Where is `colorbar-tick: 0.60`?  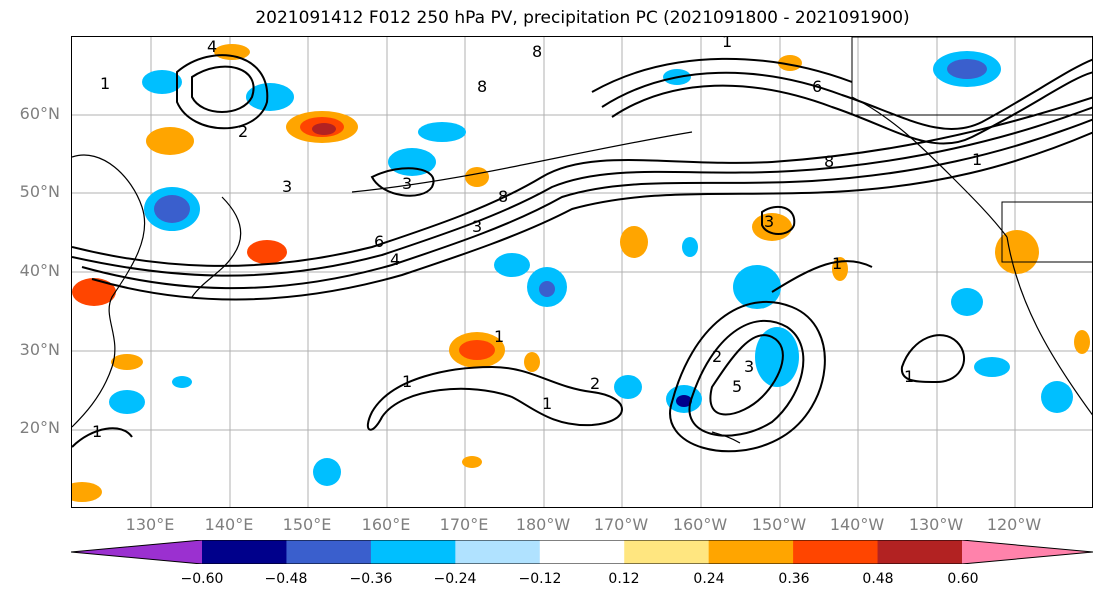 colorbar-tick: 0.60 is located at coordinates (963, 579).